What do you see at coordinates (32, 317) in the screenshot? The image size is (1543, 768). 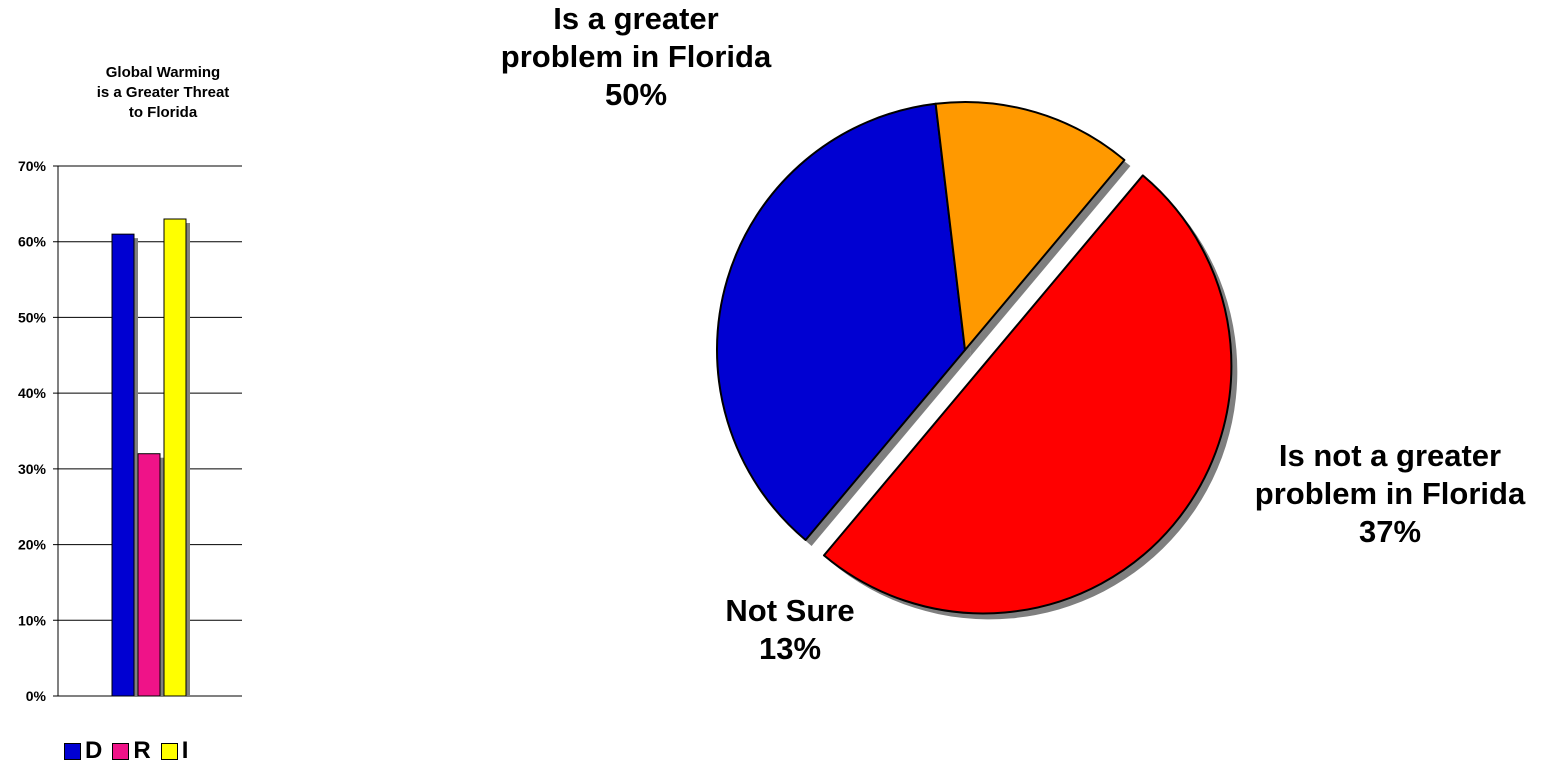 I see `y-tick-label: 50%` at bounding box center [32, 317].